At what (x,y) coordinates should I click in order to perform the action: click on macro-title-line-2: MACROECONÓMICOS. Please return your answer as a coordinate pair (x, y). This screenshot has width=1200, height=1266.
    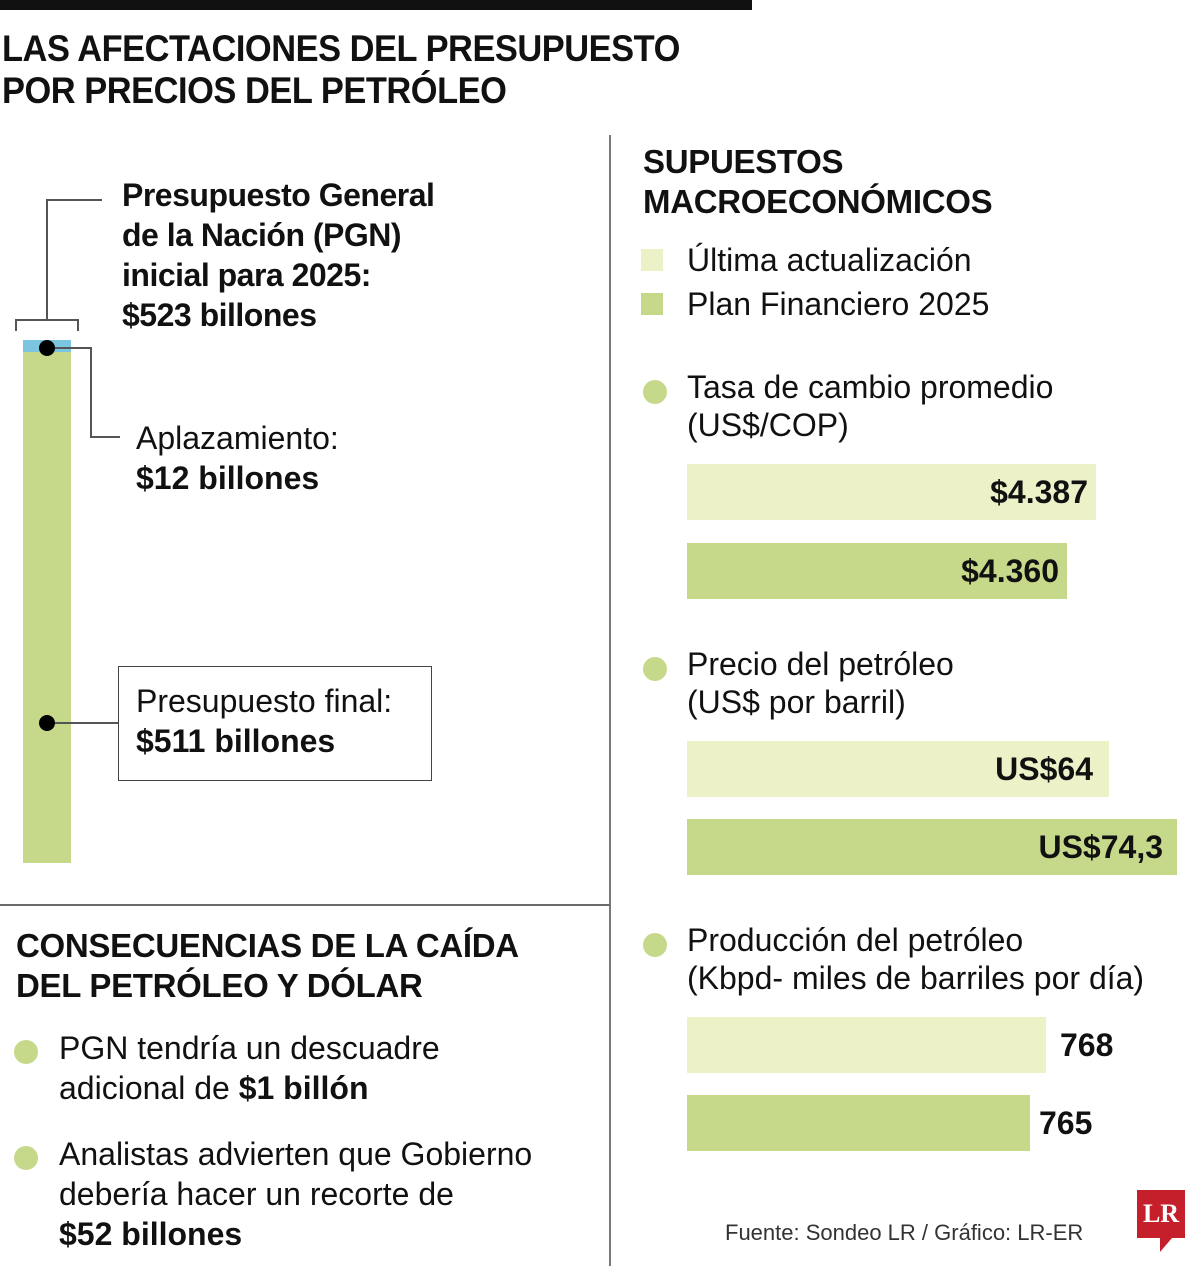
    Looking at the image, I should click on (818, 201).